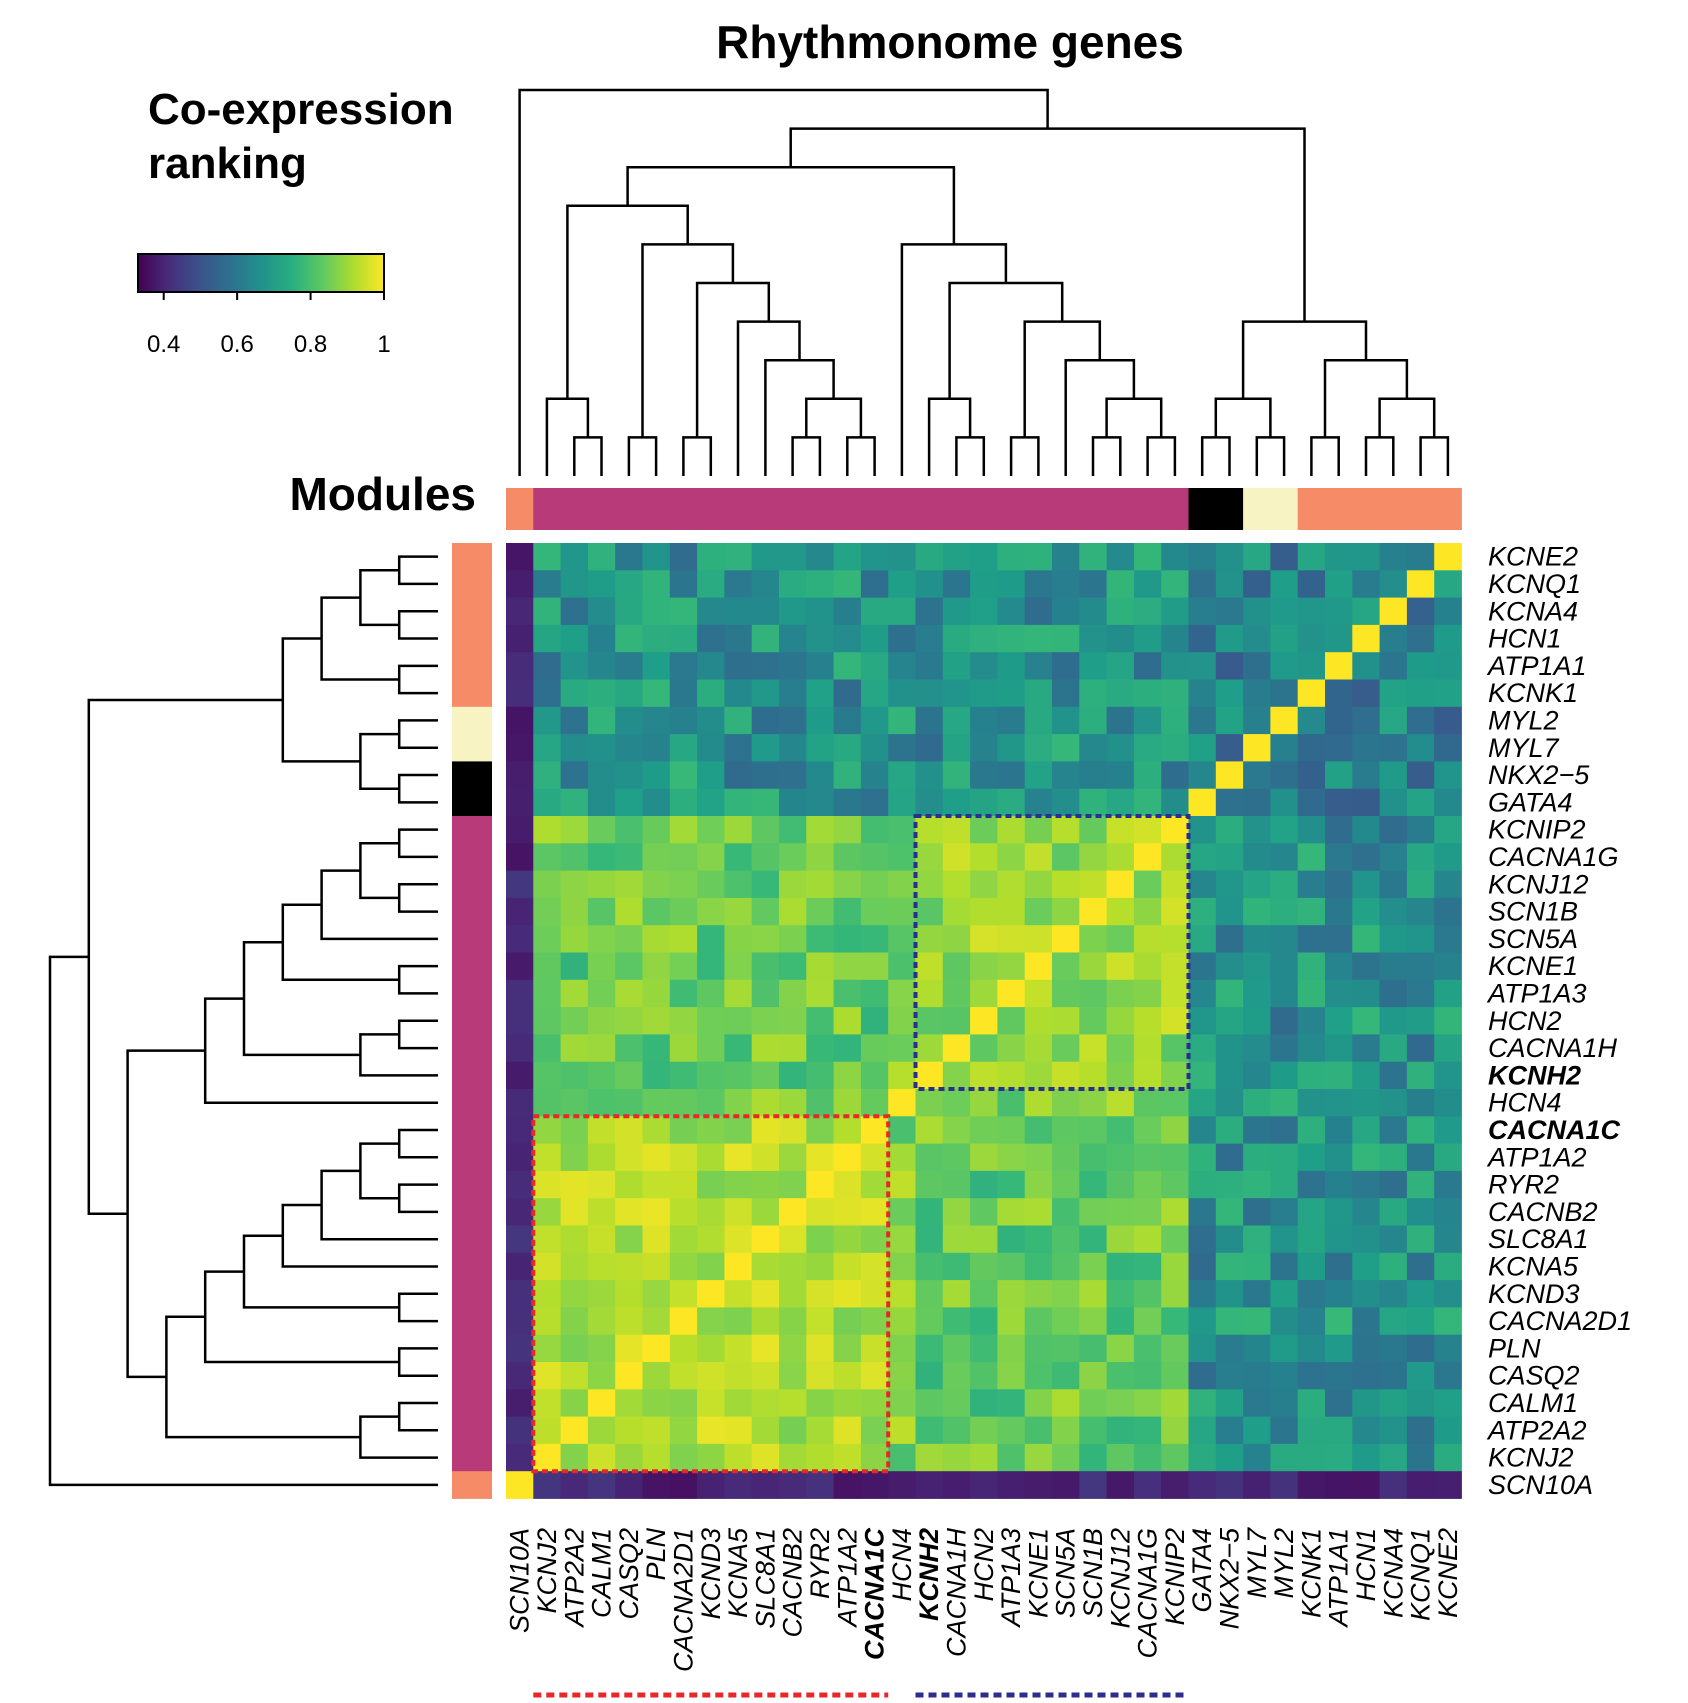 This screenshot has width=1688, height=1703. What do you see at coordinates (1393, 1573) in the screenshot?
I see `column-label: KCNA4` at bounding box center [1393, 1573].